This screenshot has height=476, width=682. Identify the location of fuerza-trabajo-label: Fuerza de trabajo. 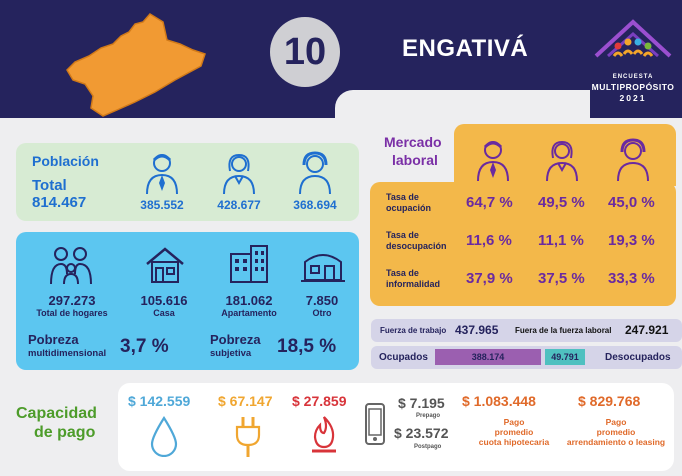
(413, 330).